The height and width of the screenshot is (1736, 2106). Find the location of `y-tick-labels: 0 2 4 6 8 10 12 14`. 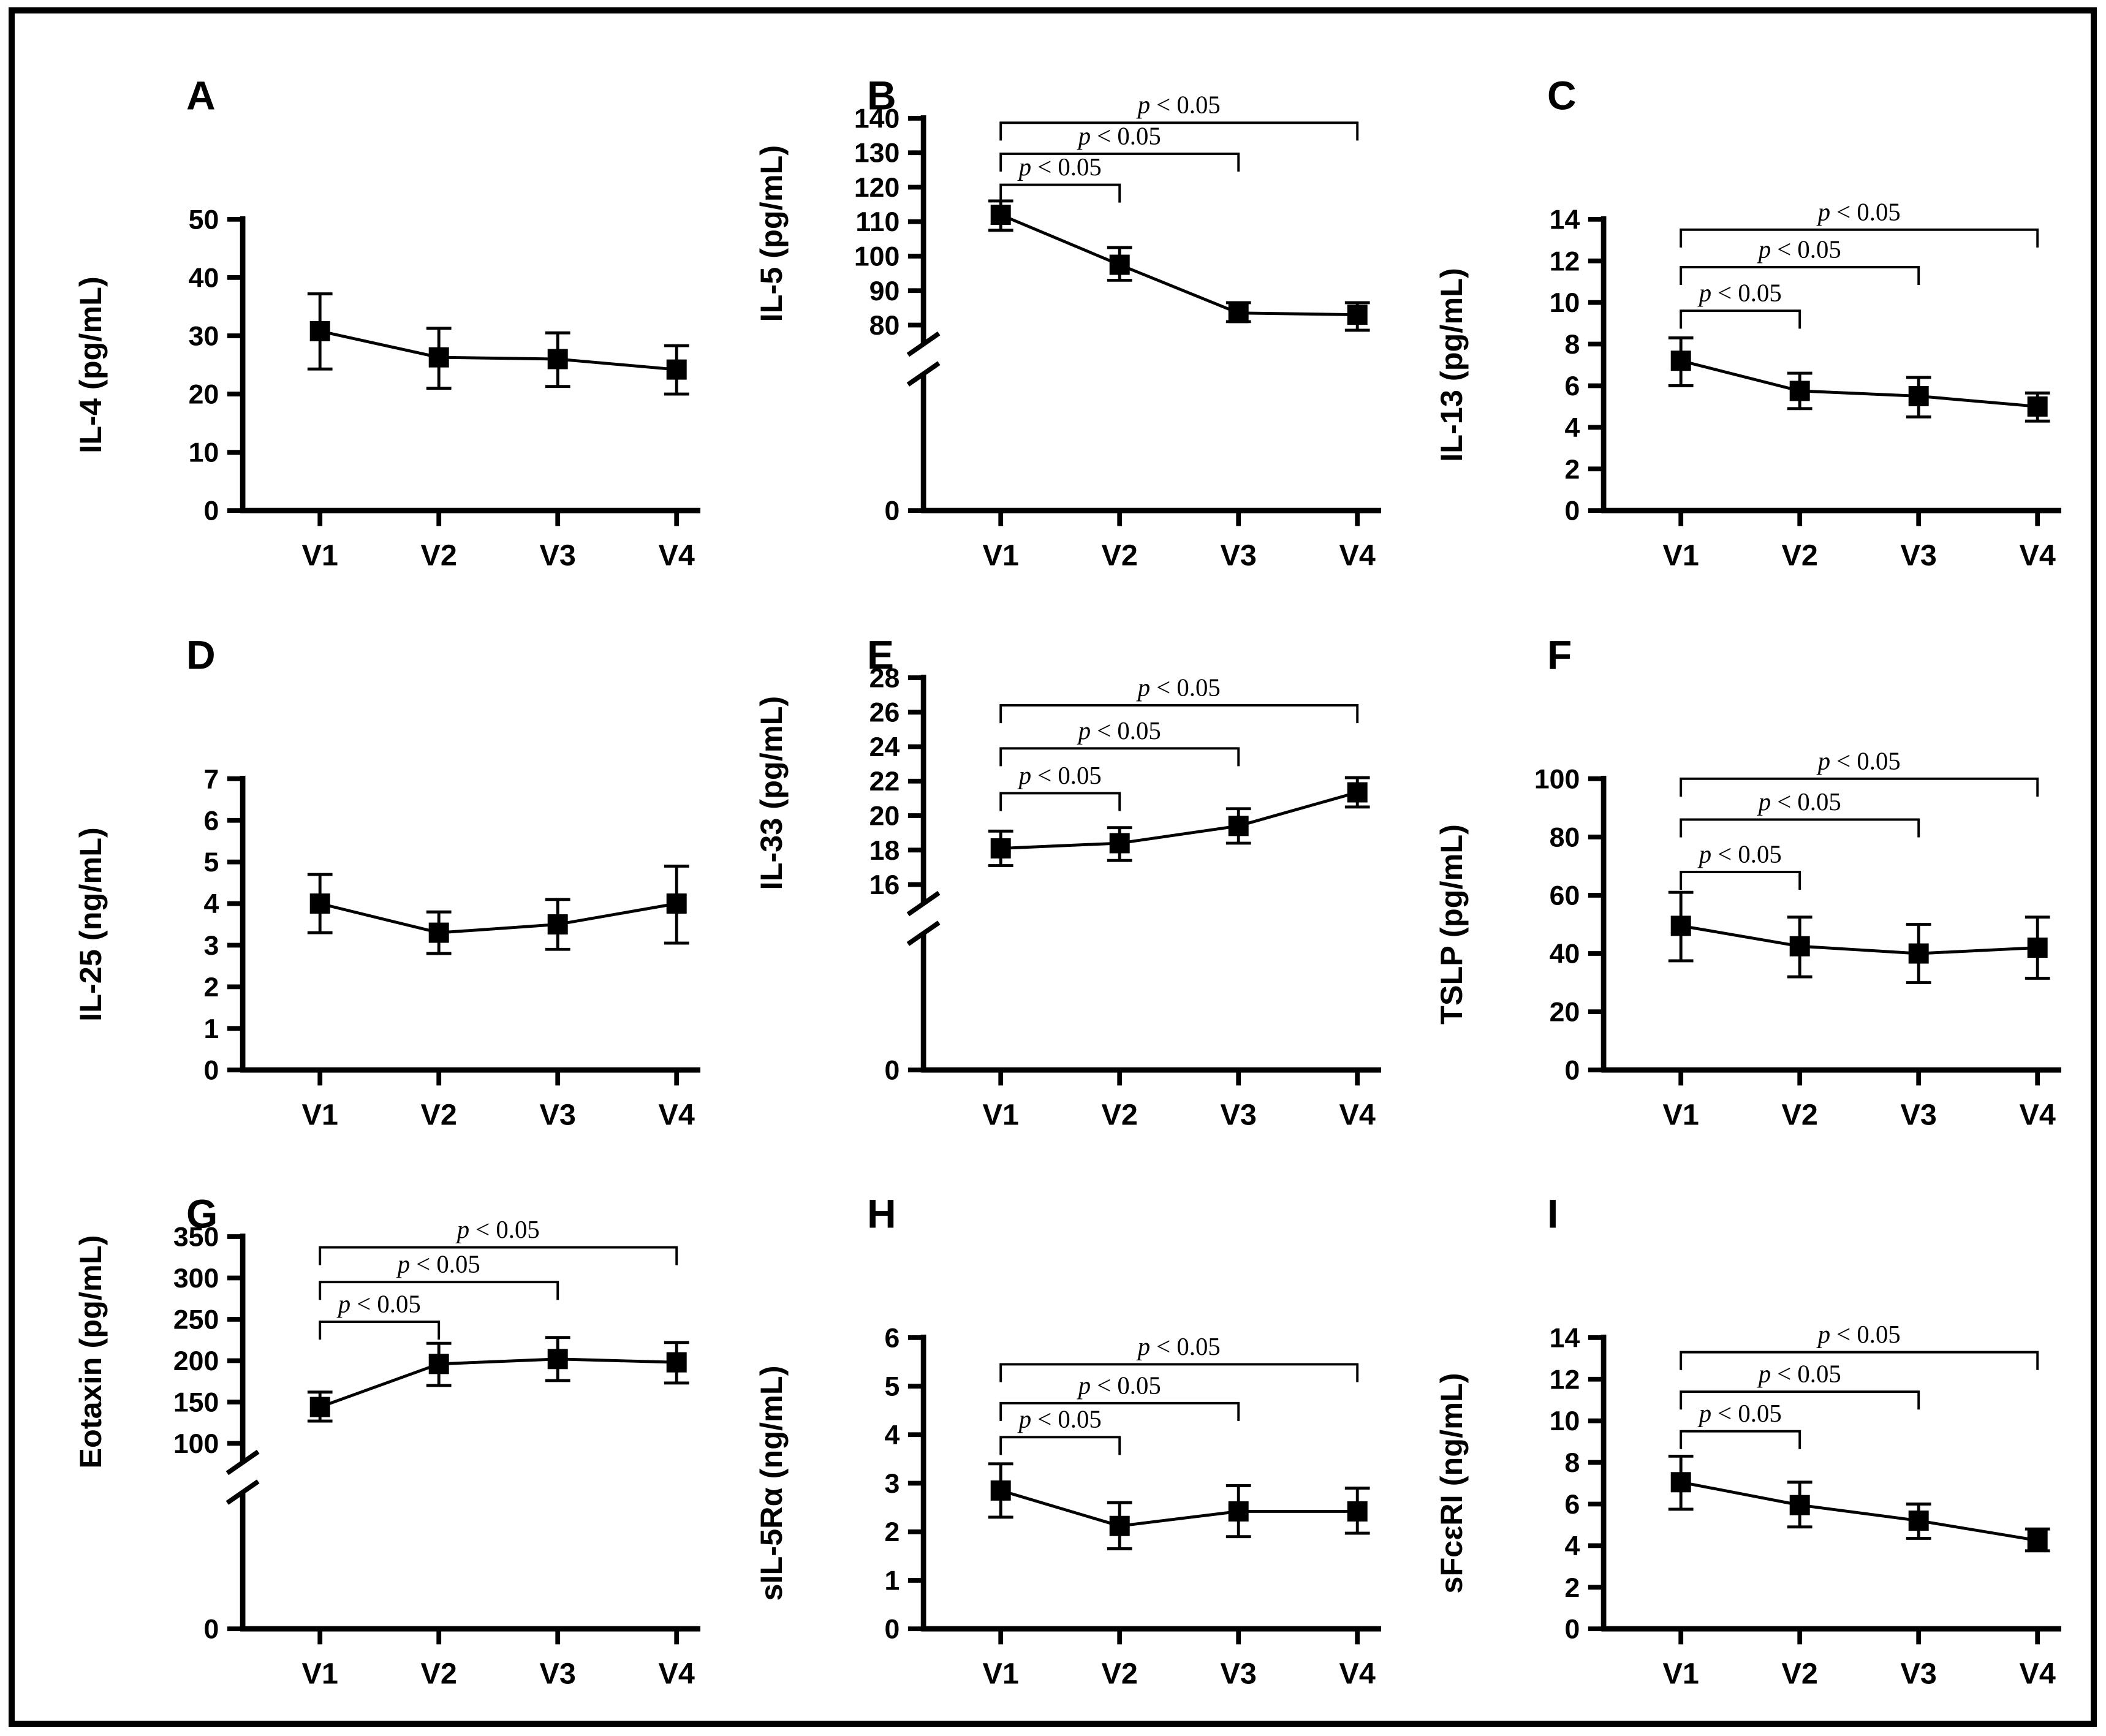

y-tick-labels: 0 2 4 6 8 10 12 14 is located at coordinates (1565, 1484).